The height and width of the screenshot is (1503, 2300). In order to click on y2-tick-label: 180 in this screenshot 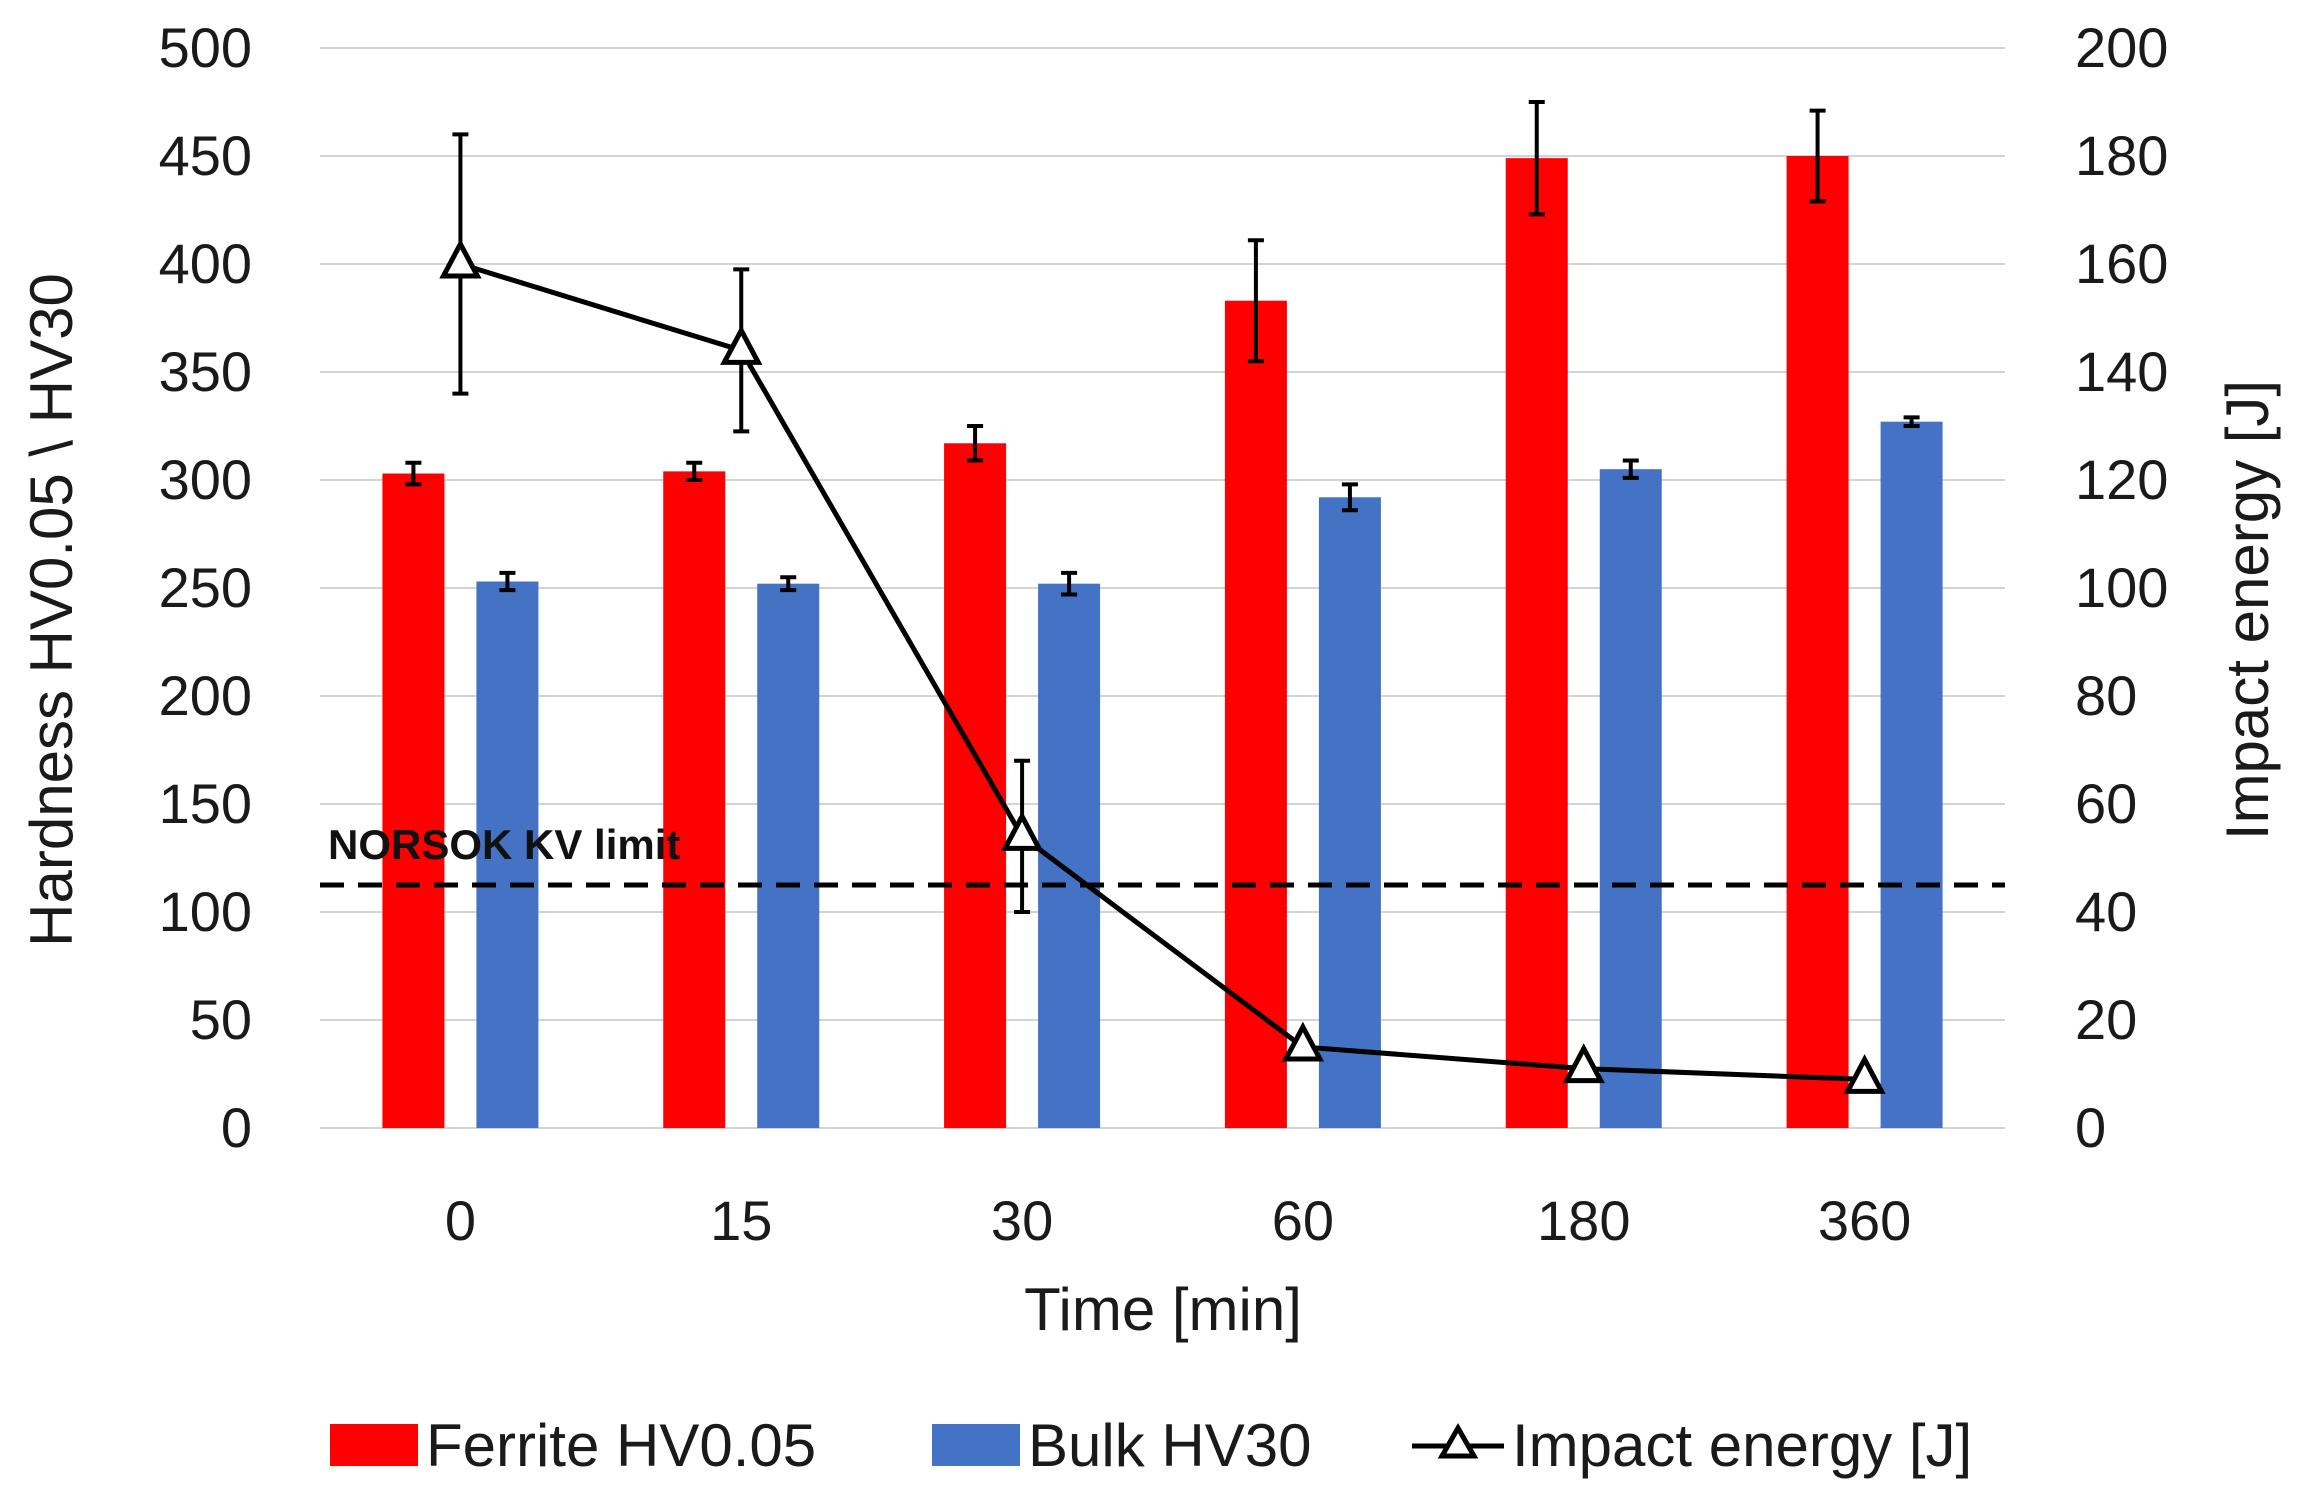, I will do `click(2121, 155)`.